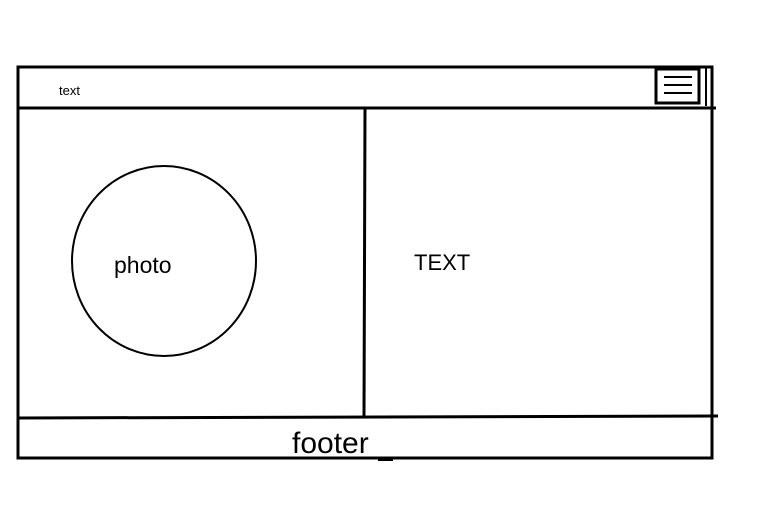  I want to click on photo-label: photo, so click(143, 265).